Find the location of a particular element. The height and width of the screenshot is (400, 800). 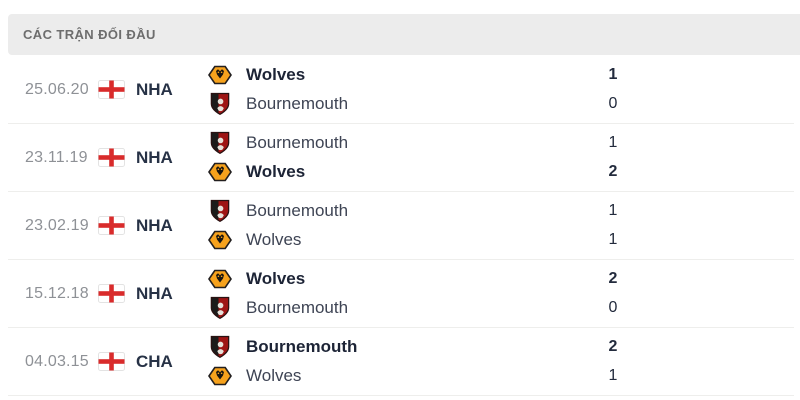

match-date: 23.11.19 is located at coordinates (56, 157).